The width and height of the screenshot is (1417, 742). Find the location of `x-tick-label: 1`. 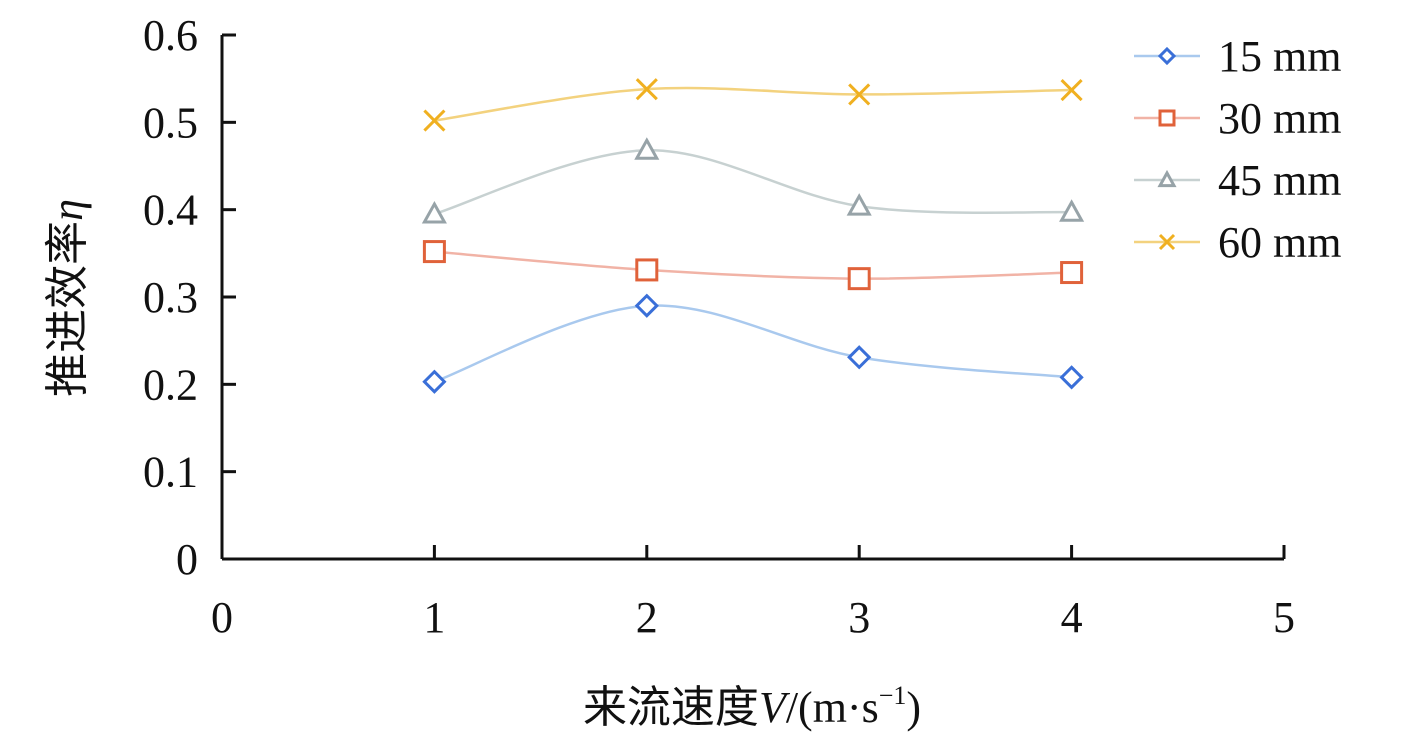

x-tick-label: 1 is located at coordinates (434, 617).